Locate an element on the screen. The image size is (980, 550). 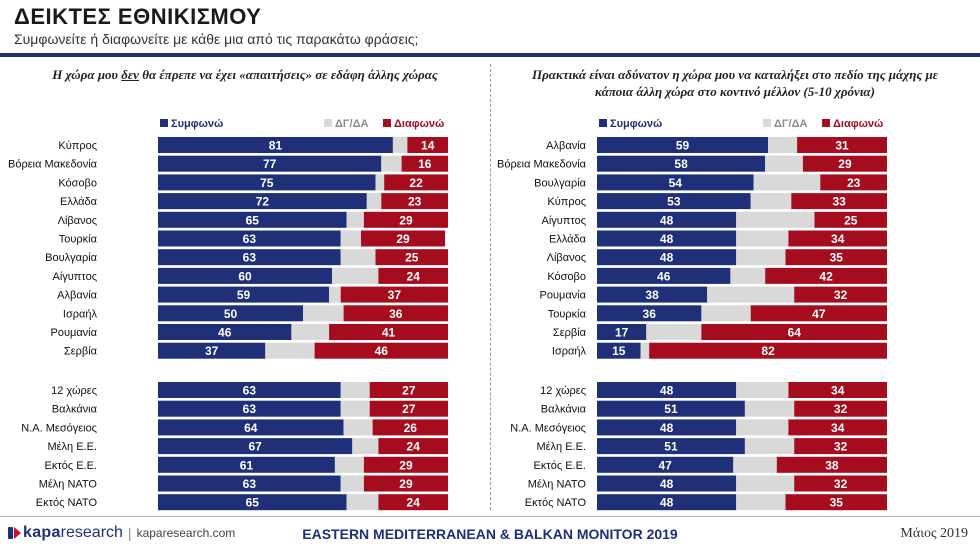
right-country-value-disagree: 35 is located at coordinates (837, 258).